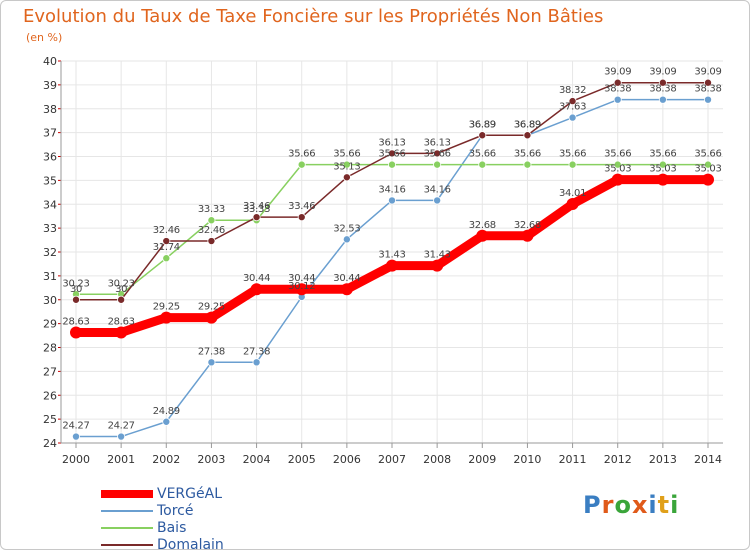 Image resolution: width=750 pixels, height=554 pixels. I want to click on data-label: 32.53, so click(346, 228).